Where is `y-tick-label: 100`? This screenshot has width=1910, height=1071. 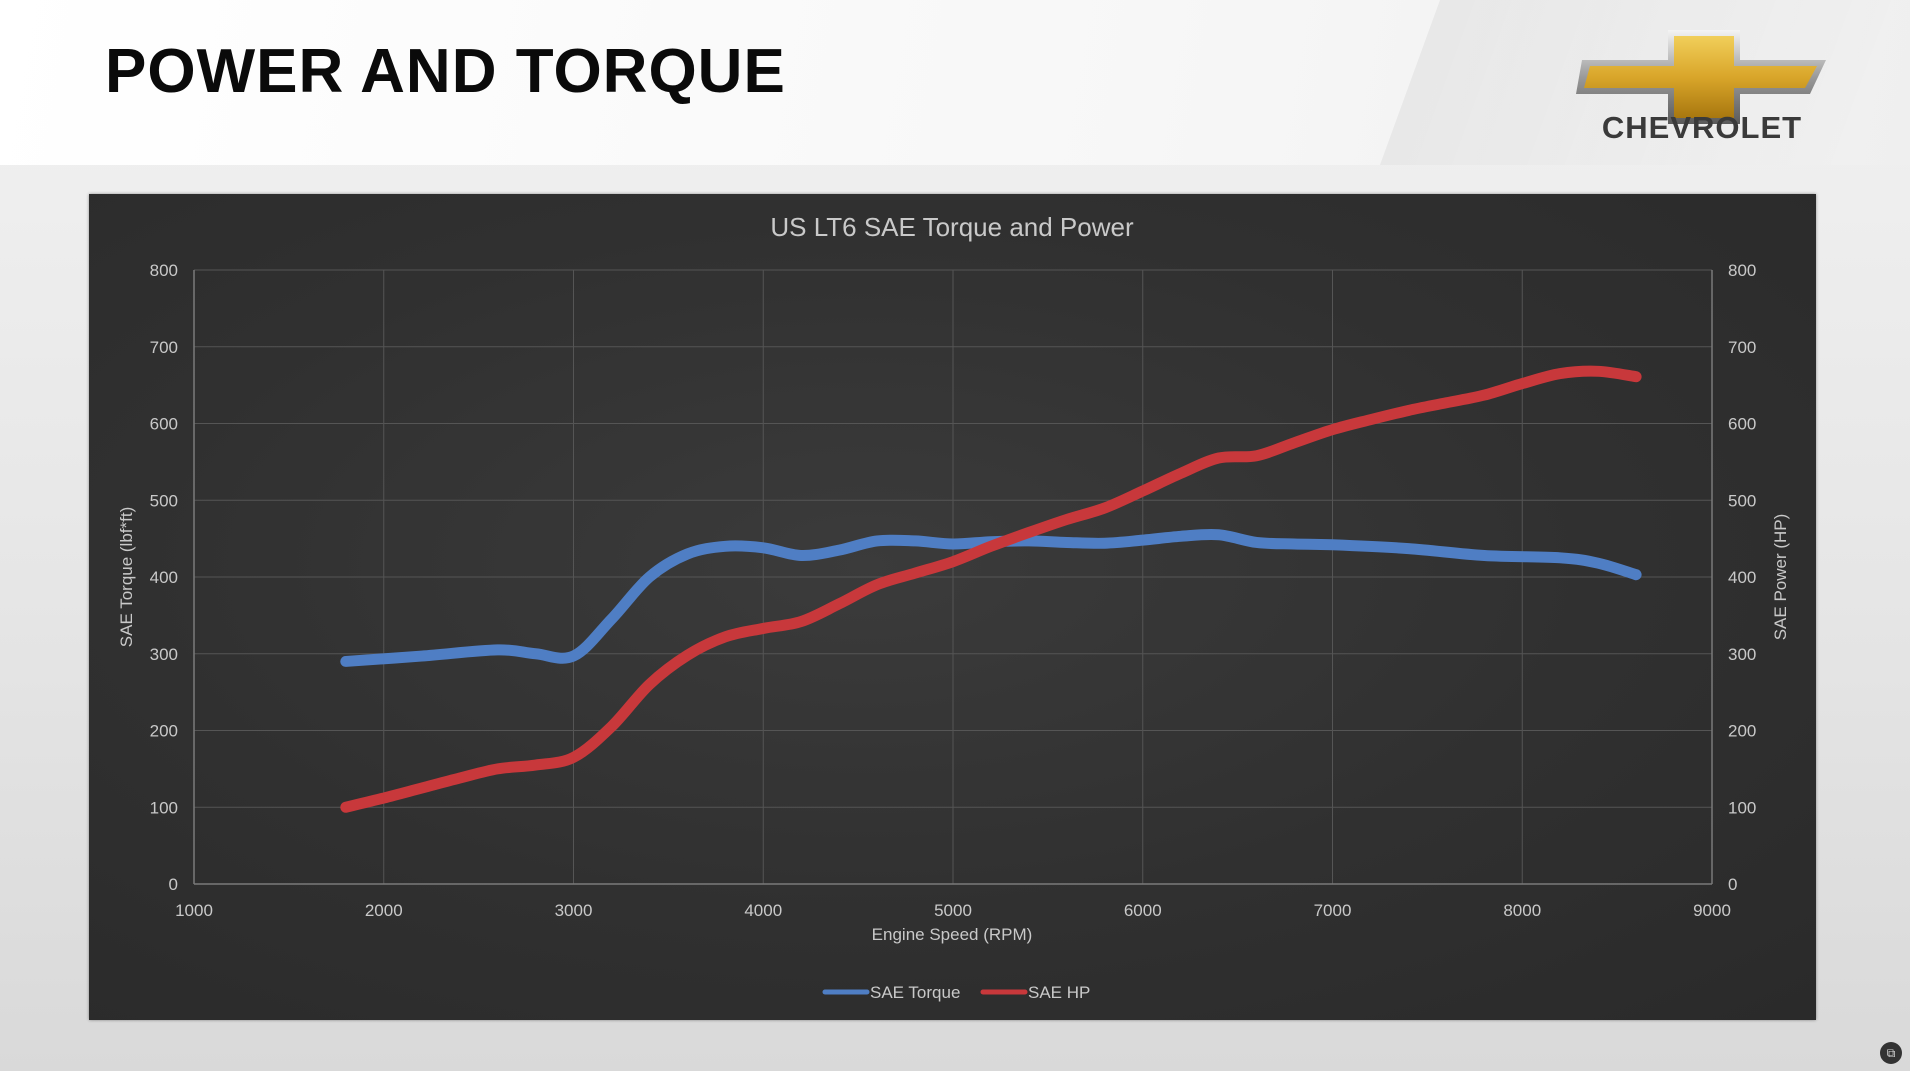 y-tick-label: 100 is located at coordinates (164, 807).